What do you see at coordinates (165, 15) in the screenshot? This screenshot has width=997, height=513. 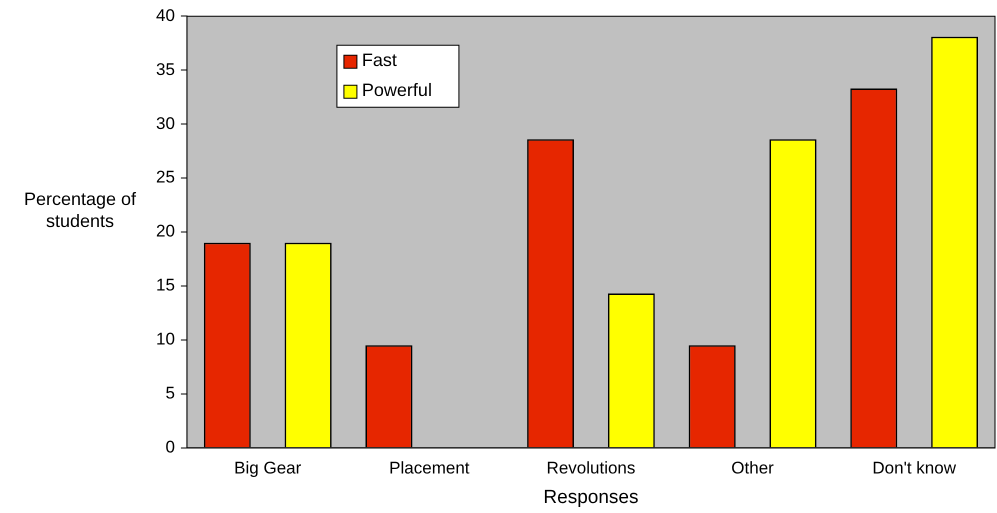 I see `y-tick-label: 40` at bounding box center [165, 15].